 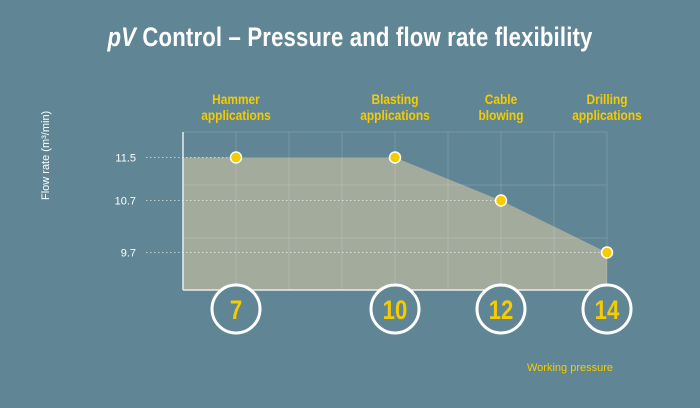 I want to click on x-axis-label: Working pressure, so click(x=570, y=368).